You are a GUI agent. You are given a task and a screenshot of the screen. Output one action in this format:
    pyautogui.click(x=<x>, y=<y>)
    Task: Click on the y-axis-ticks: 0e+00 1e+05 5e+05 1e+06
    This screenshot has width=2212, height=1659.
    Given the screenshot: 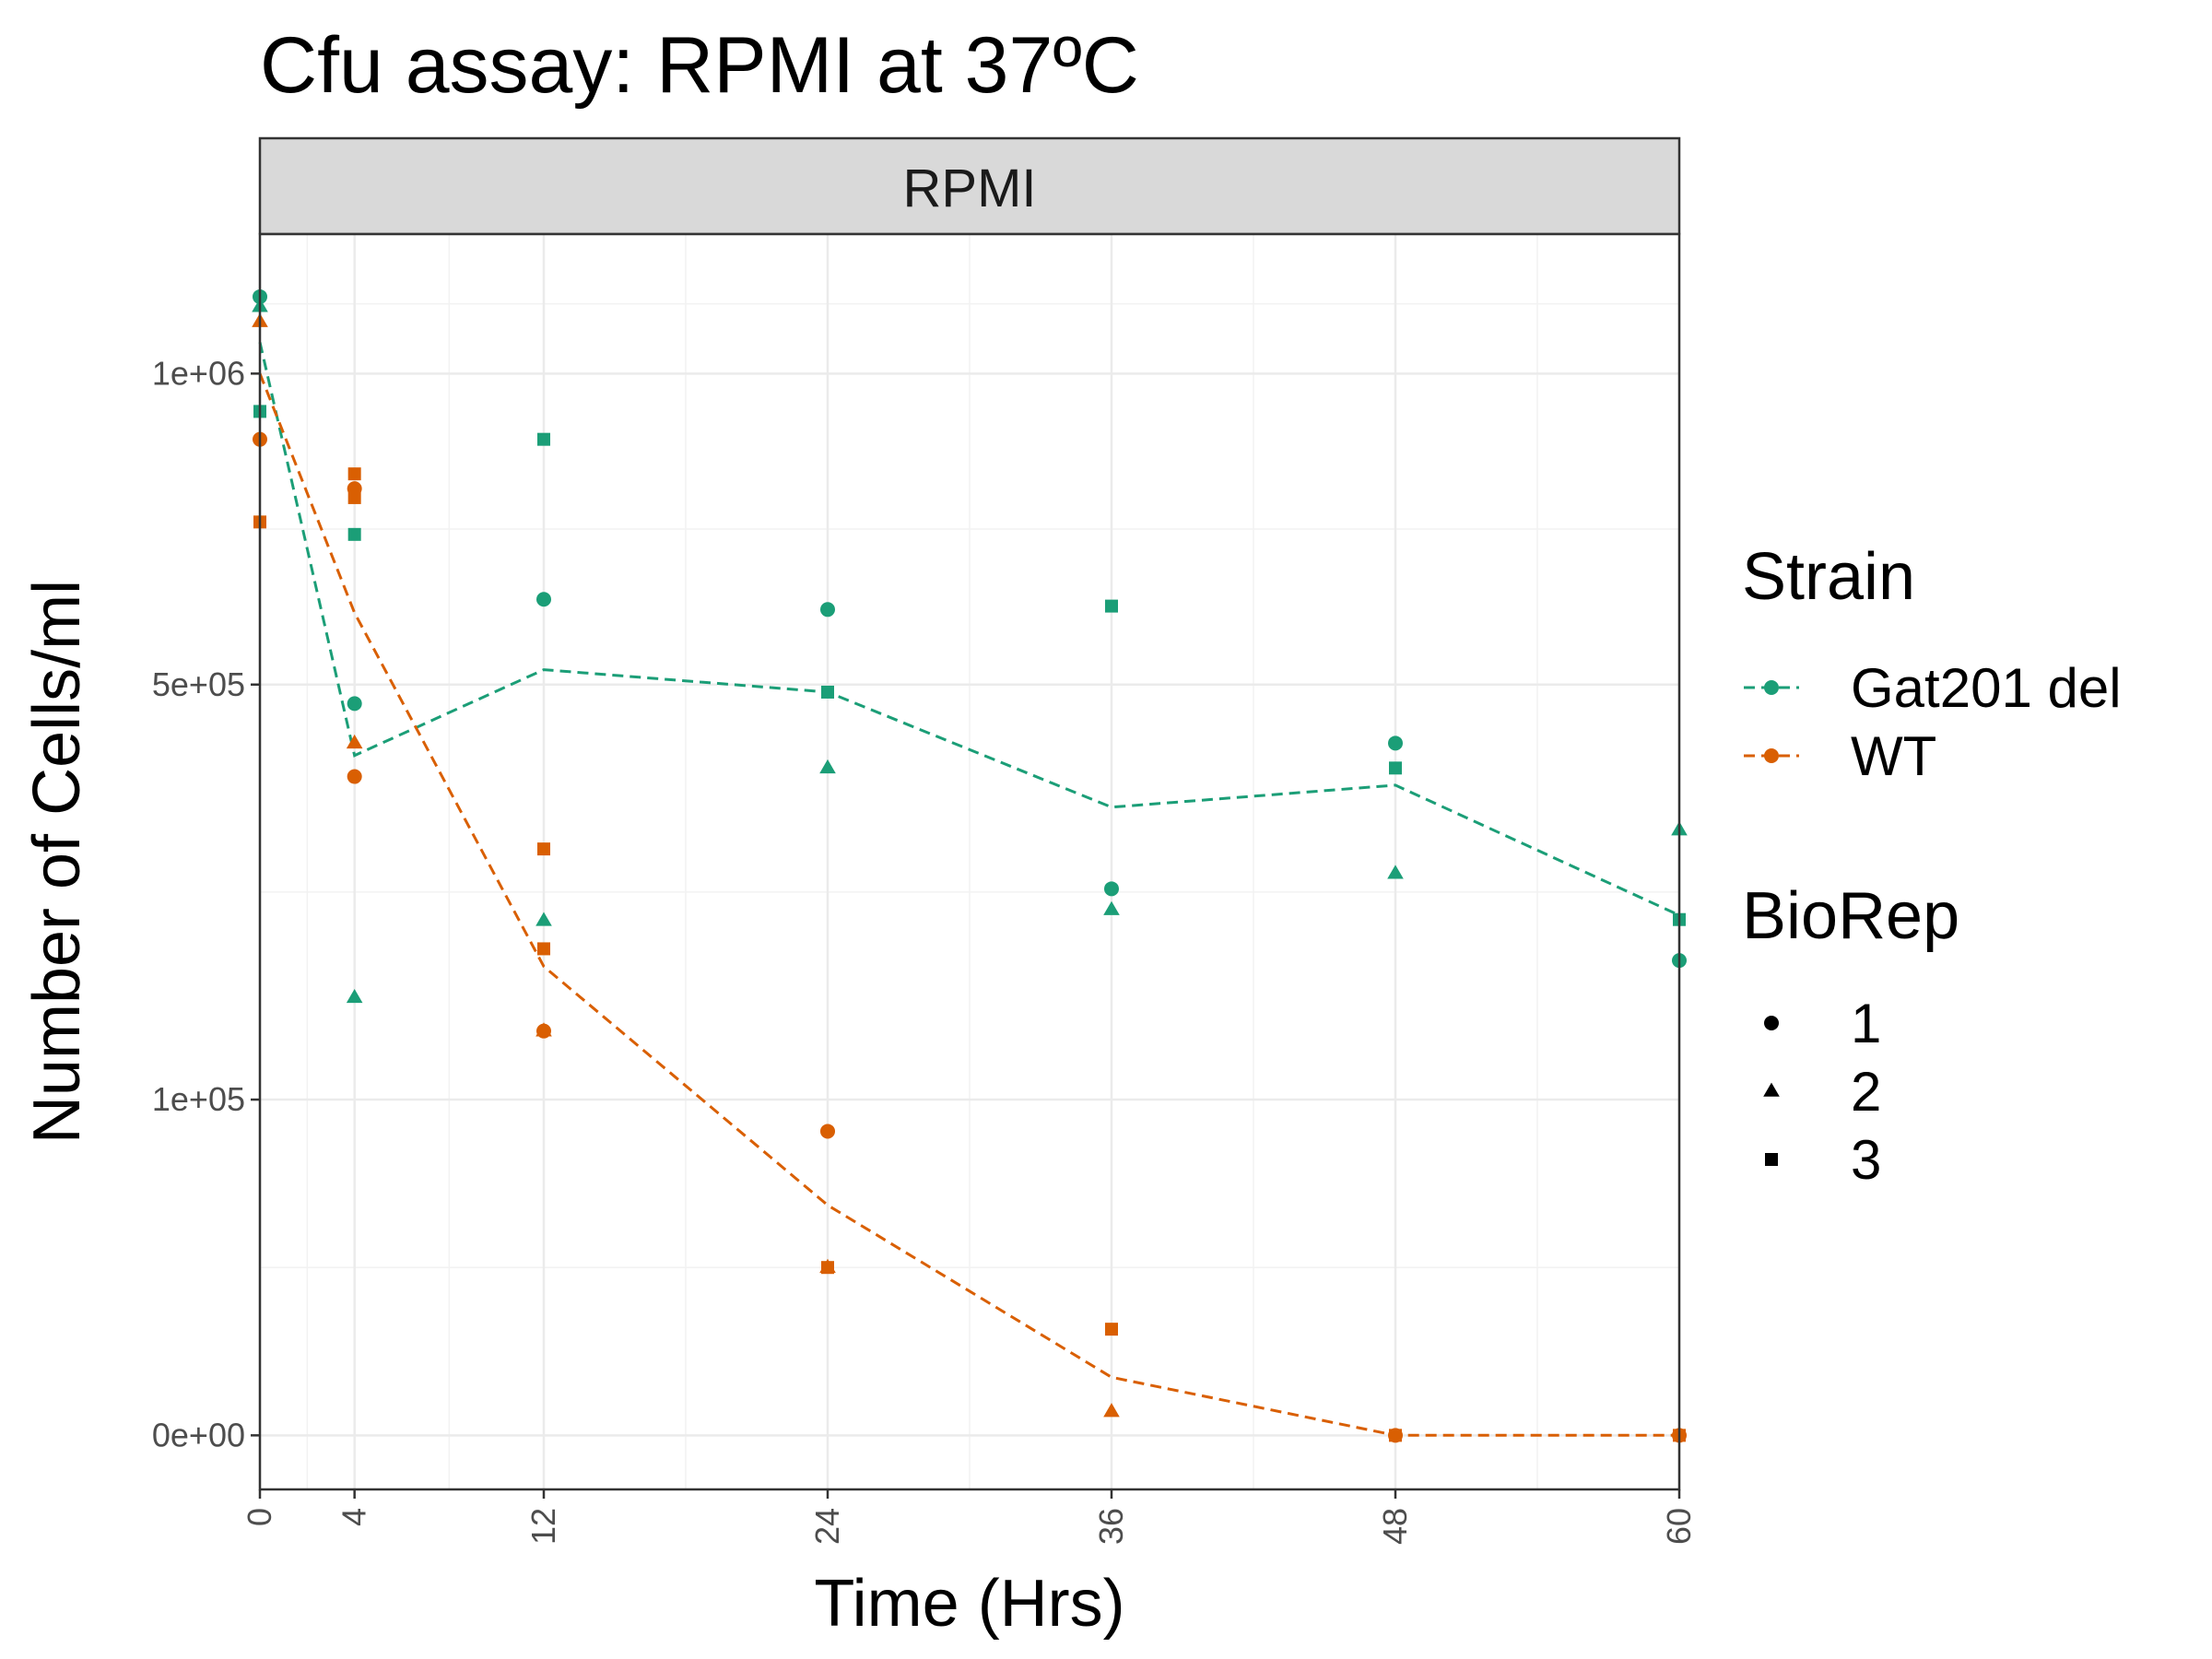 What is the action you would take?
    pyautogui.click(x=206, y=903)
    